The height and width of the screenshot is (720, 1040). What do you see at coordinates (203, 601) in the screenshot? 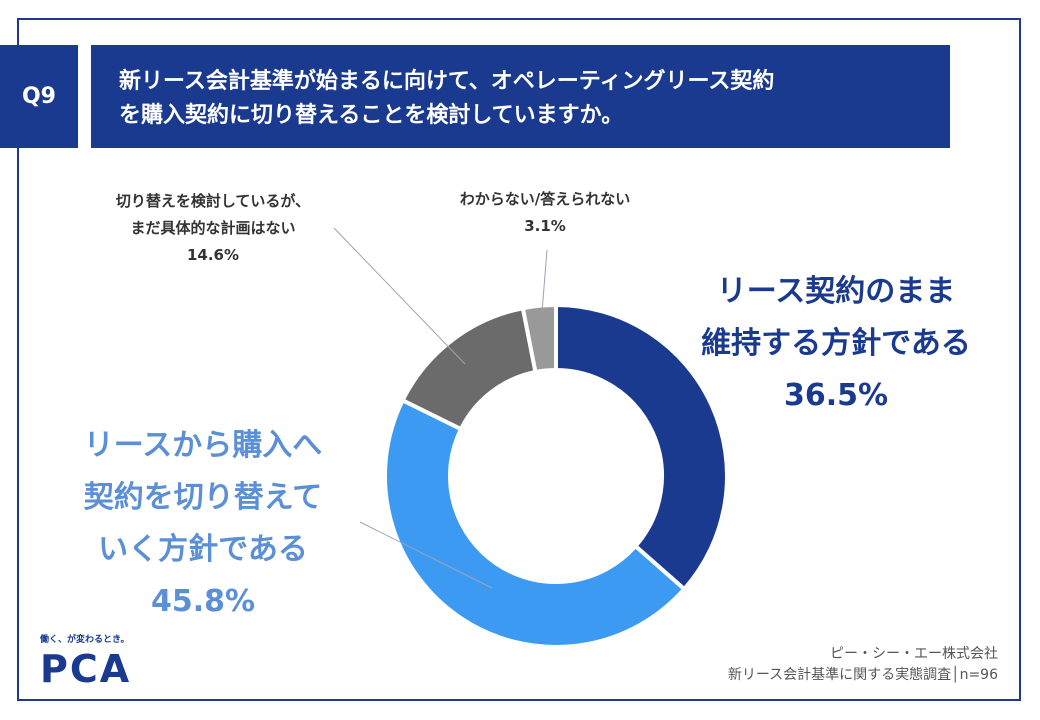
I see `label-switch-pct: 45.8%` at bounding box center [203, 601].